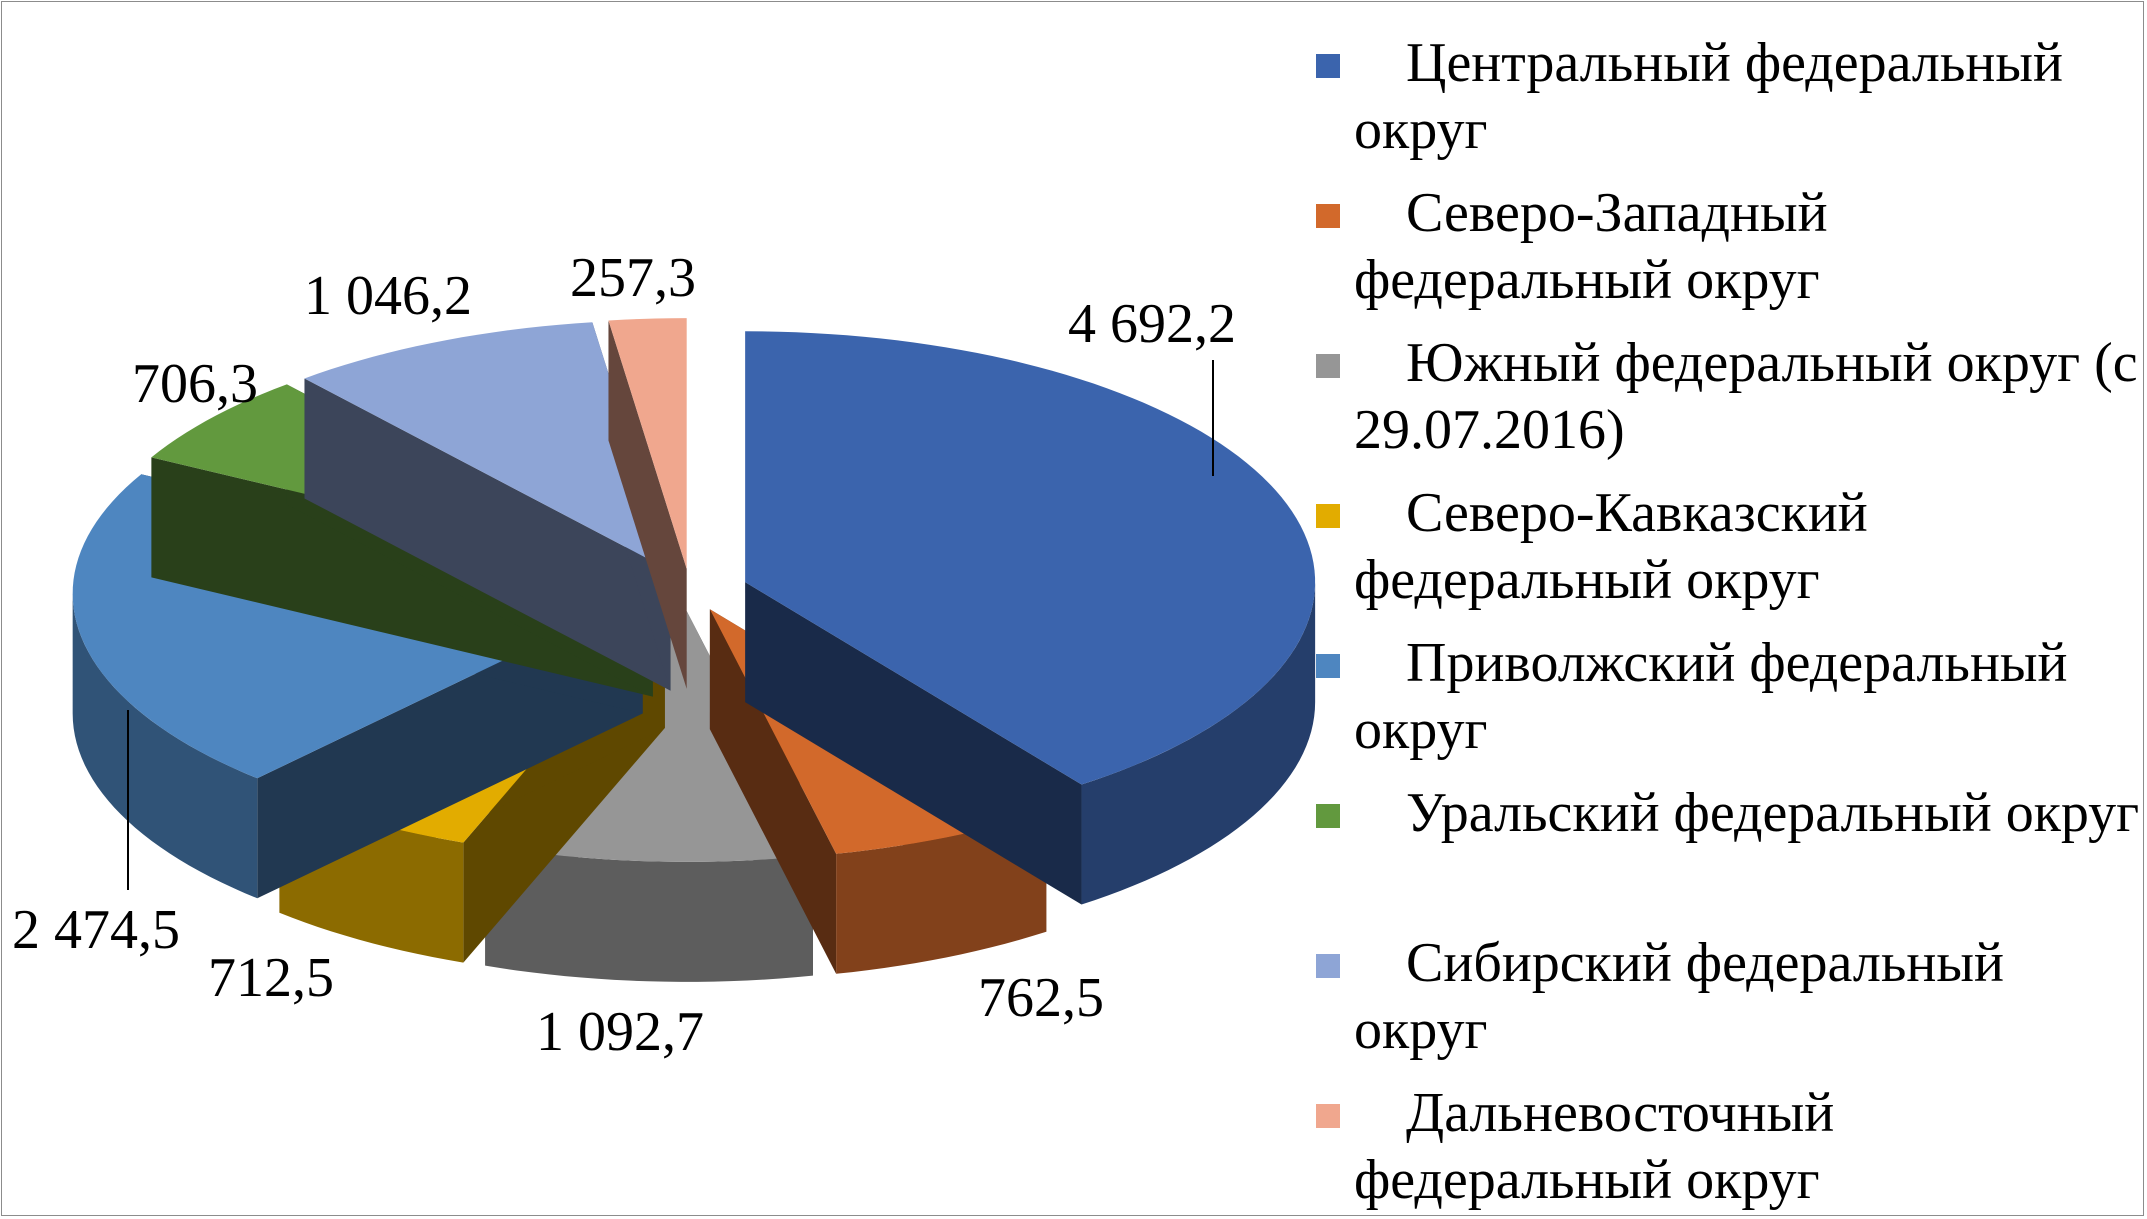  What do you see at coordinates (1152, 324) in the screenshot?
I see `data-label-central: 4 692,2` at bounding box center [1152, 324].